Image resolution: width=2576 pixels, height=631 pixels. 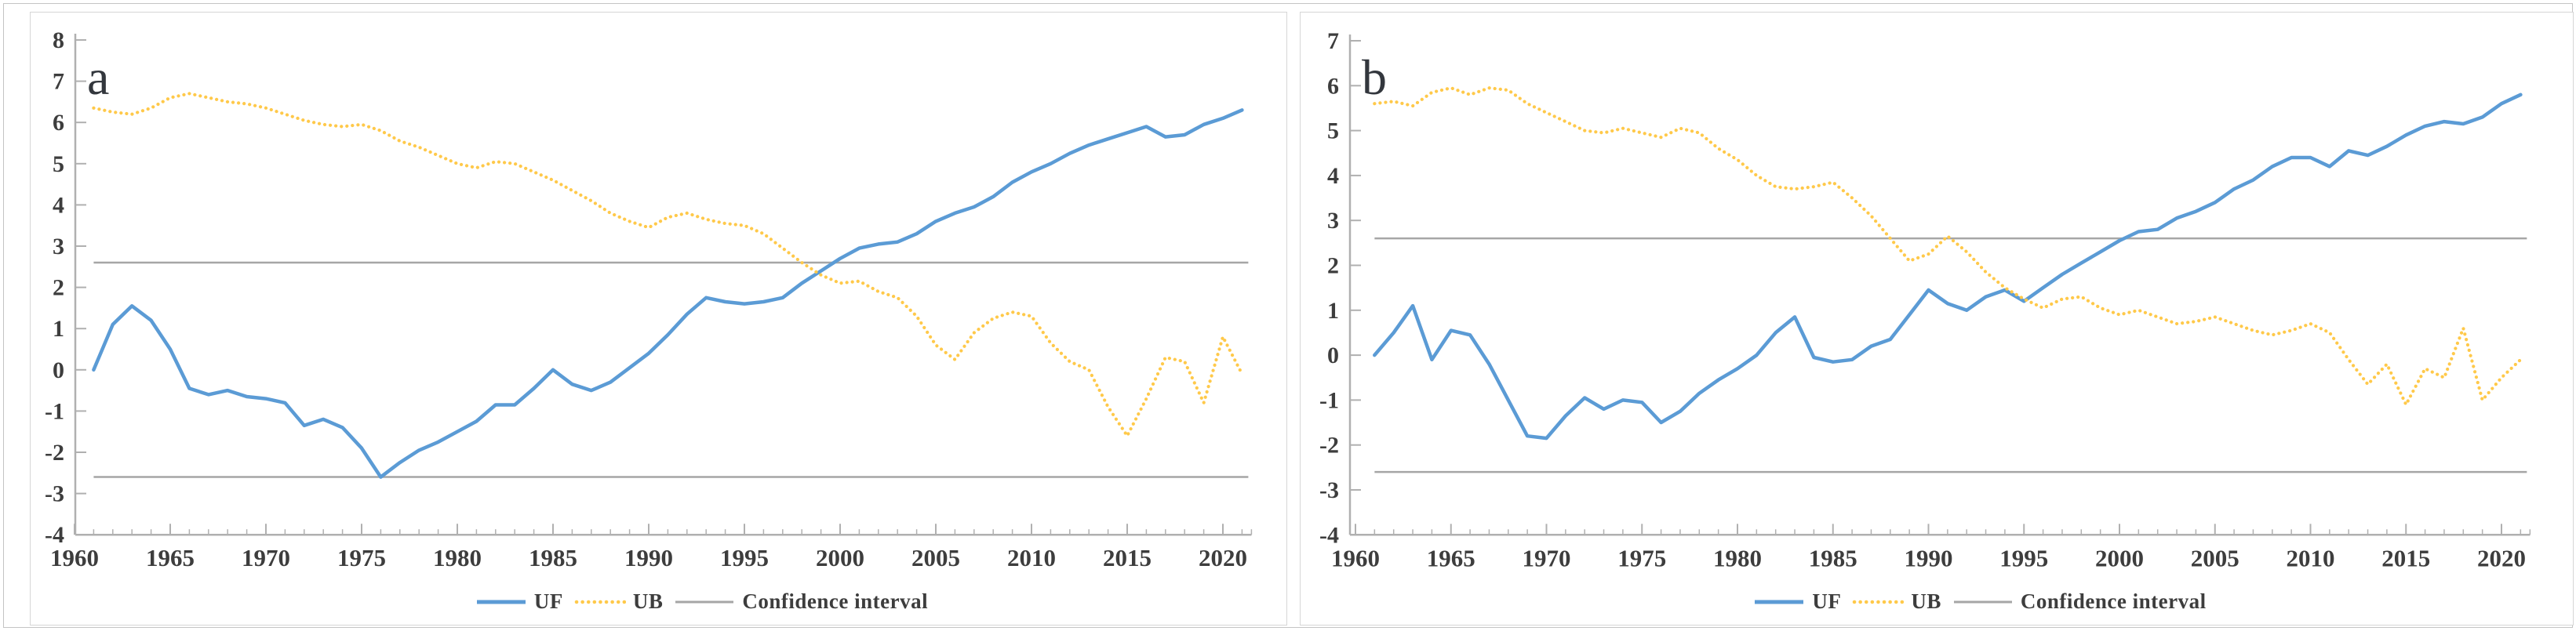 I want to click on svg-text: 8, so click(x=59, y=40).